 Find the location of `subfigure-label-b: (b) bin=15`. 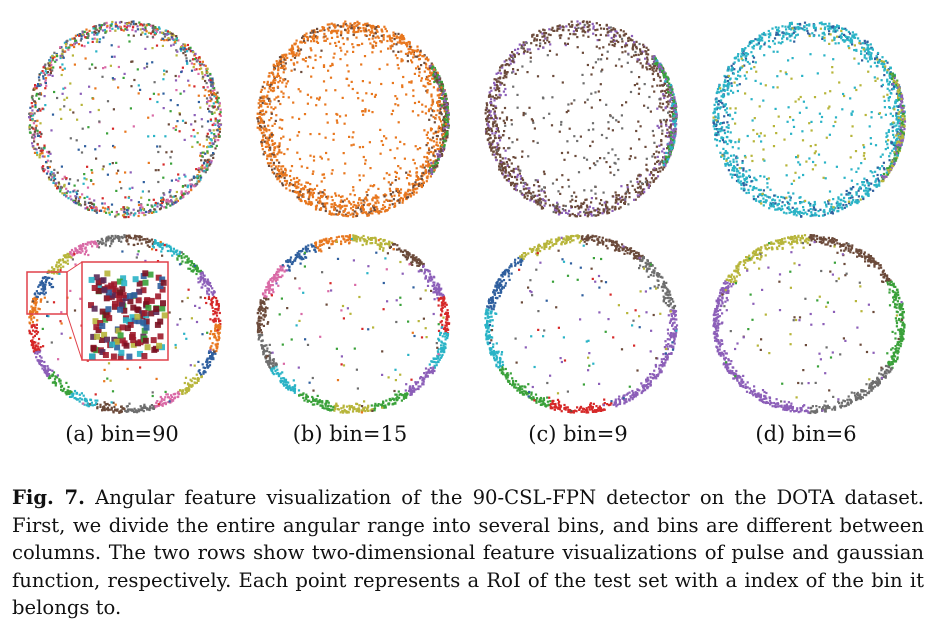

subfigure-label-b: (b) bin=15 is located at coordinates (350, 434).